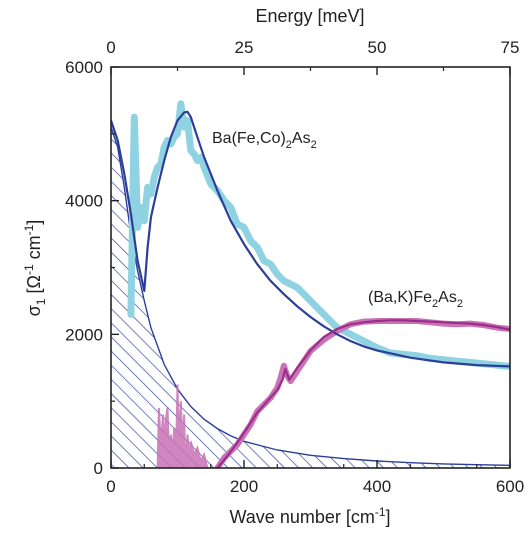 This screenshot has width=531, height=533. I want to click on x-tick-label: 600, so click(510, 486).